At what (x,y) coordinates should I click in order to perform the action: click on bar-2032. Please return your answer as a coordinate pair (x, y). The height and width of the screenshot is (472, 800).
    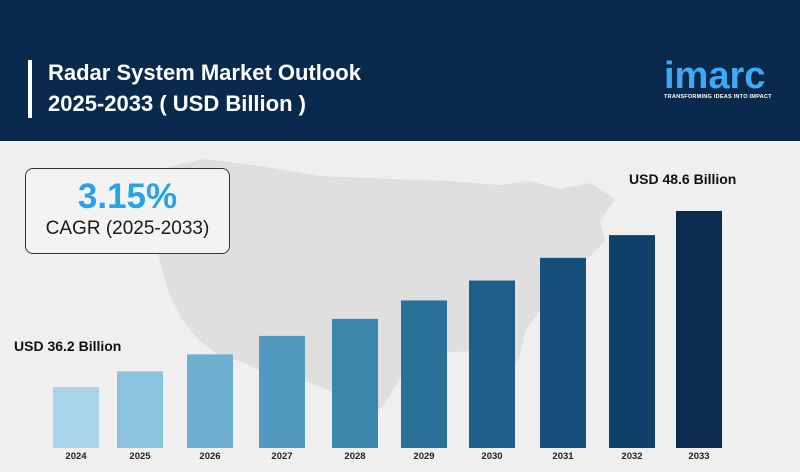
    Looking at the image, I should click on (632, 341).